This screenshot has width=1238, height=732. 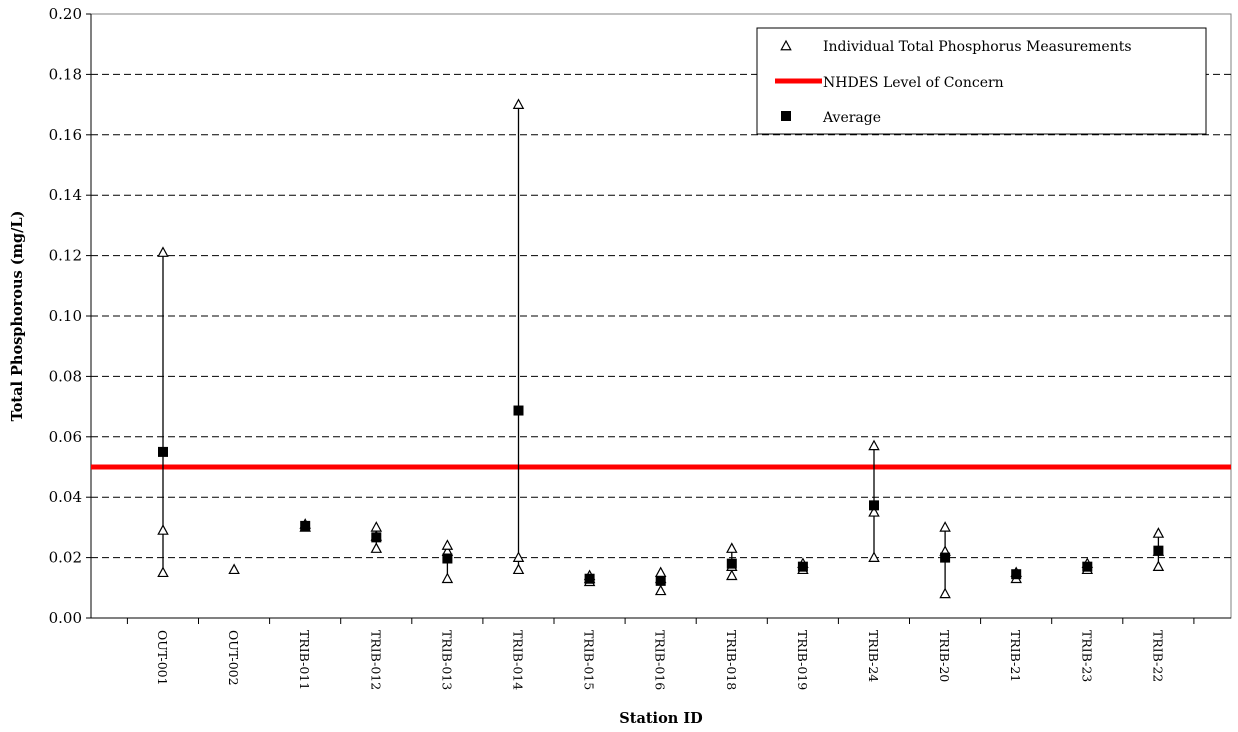 I want to click on legend-symbol-average, so click(x=786, y=116).